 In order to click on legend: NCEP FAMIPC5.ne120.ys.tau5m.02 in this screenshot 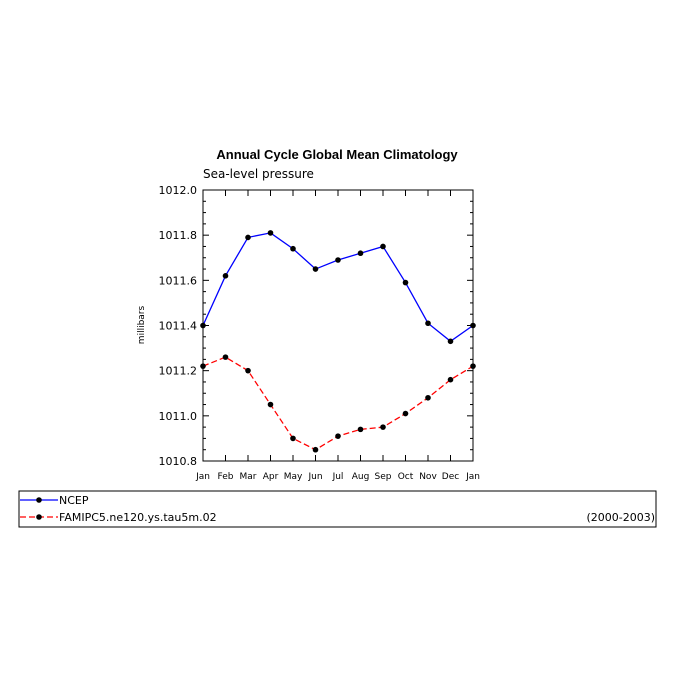, I will do `click(118, 509)`.